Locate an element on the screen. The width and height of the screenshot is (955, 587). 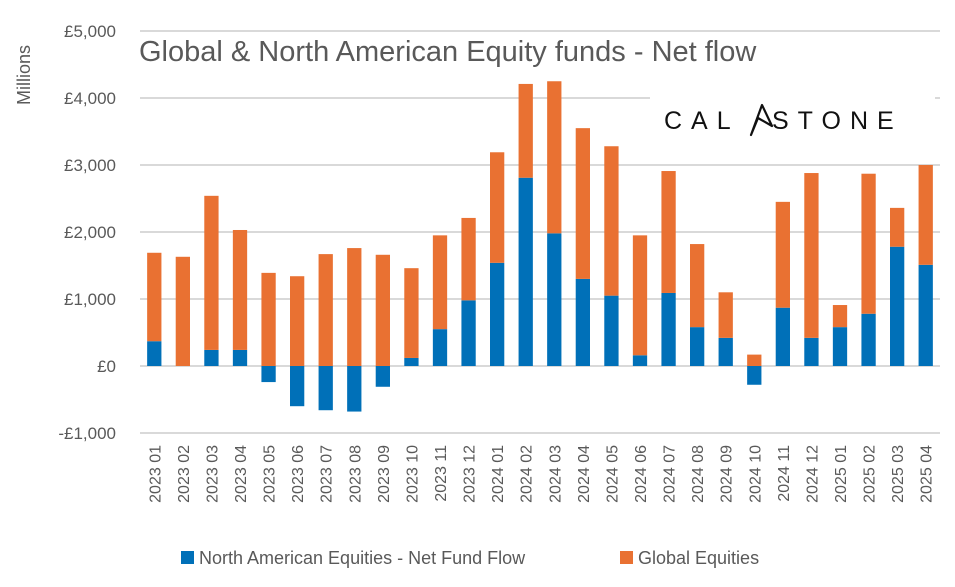
y-tick-label: £4,000 is located at coordinates (90, 98).